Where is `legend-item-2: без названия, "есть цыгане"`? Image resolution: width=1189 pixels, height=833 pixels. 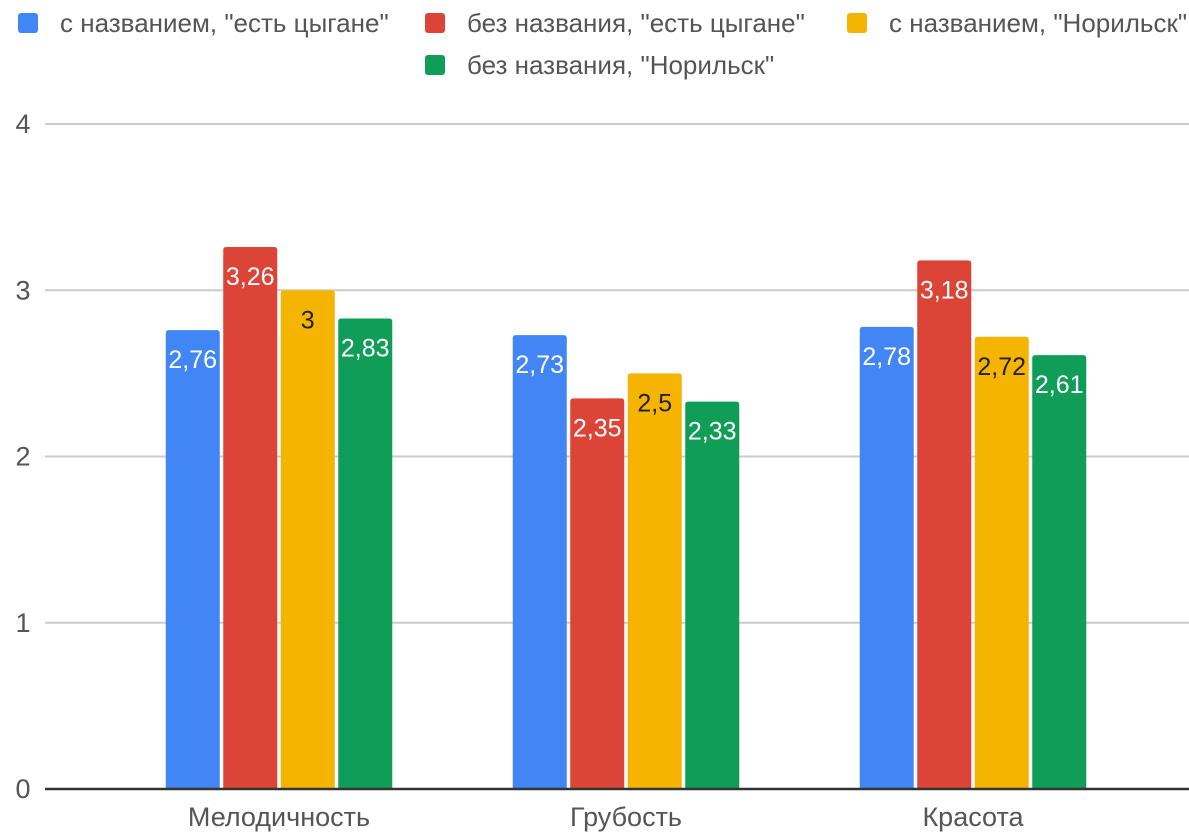
legend-item-2: без названия, "есть цыгане" is located at coordinates (615, 23).